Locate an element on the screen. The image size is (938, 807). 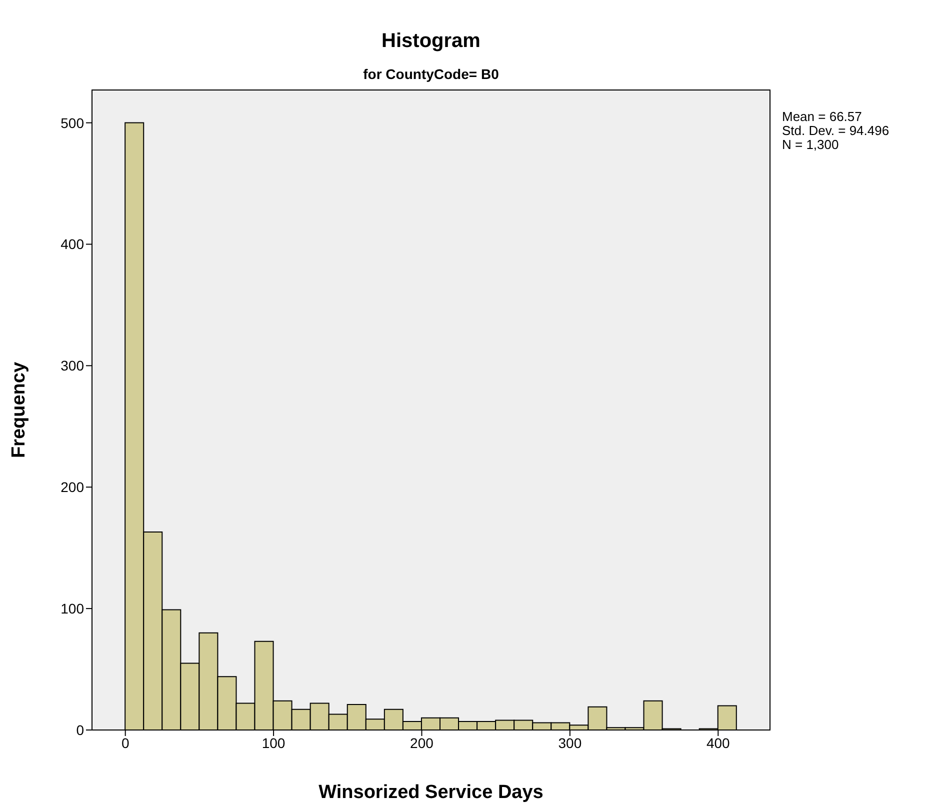
y-axis-title: Frequency is located at coordinates (19, 410).